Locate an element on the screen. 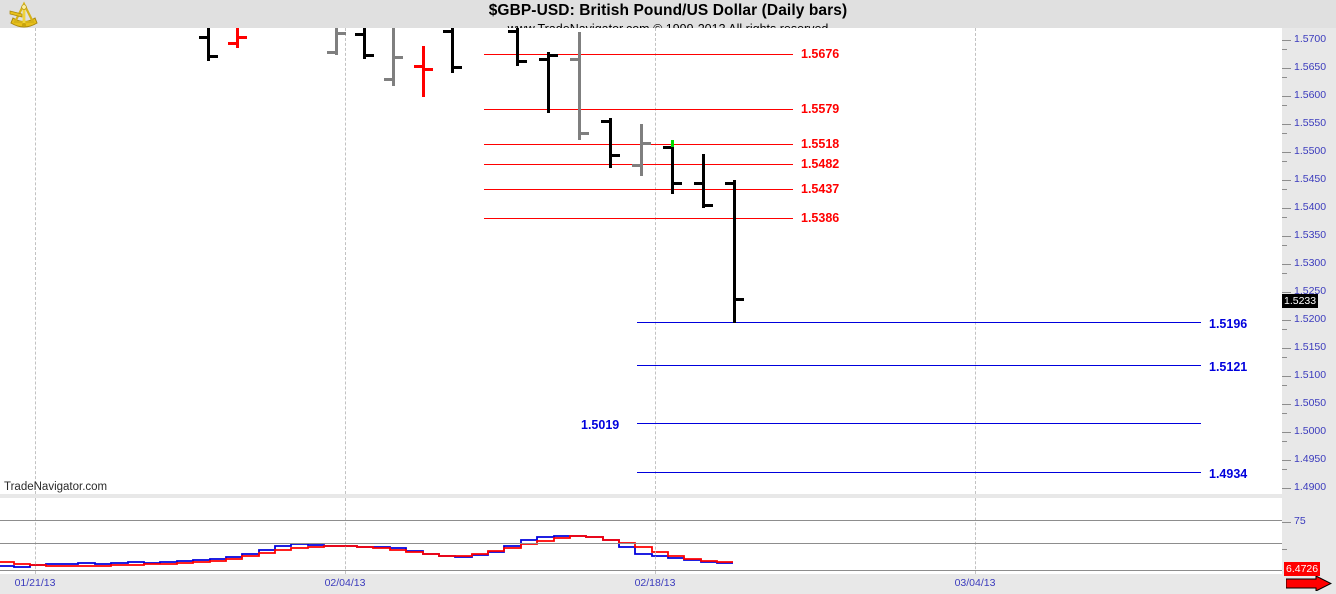 This screenshot has width=1336, height=594. axis-tick-label: 1.5100 is located at coordinates (1310, 375).